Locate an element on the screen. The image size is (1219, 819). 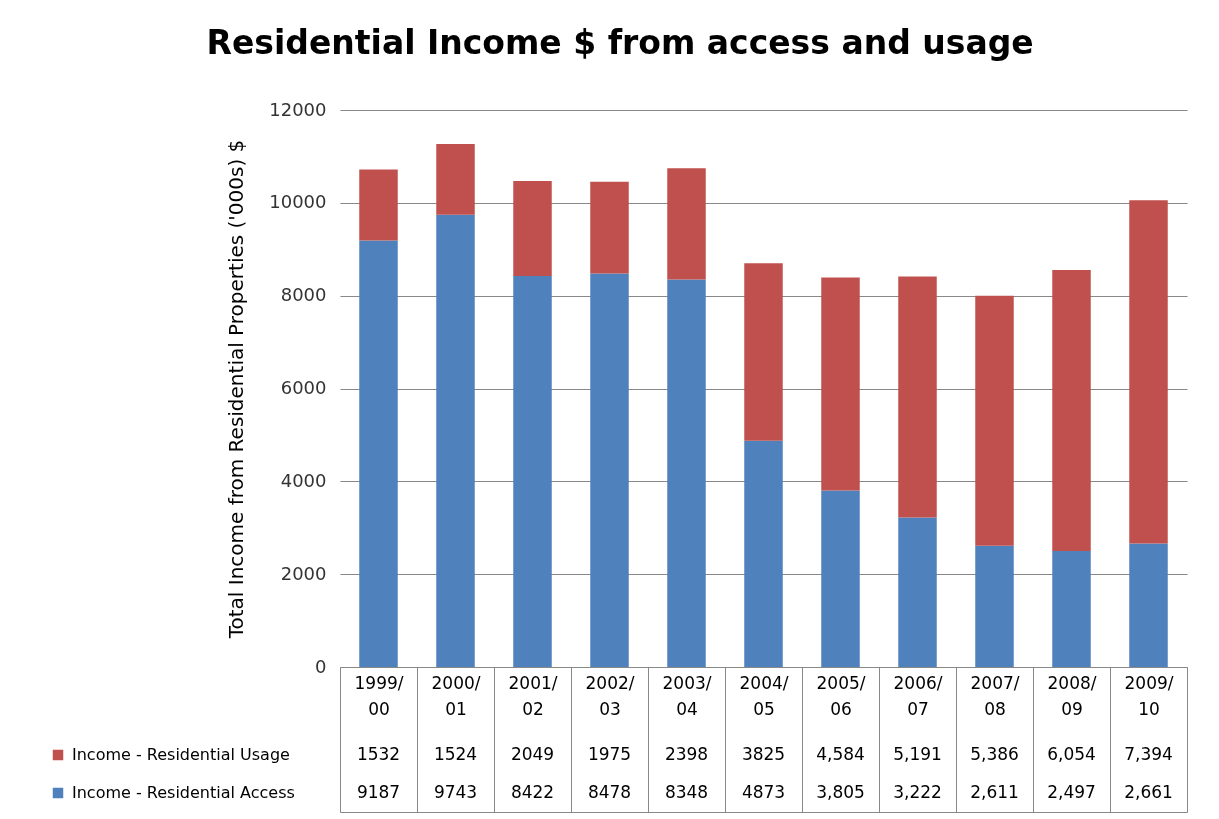
chart-title: Residential Income $ from access and usage is located at coordinates (620, 42).